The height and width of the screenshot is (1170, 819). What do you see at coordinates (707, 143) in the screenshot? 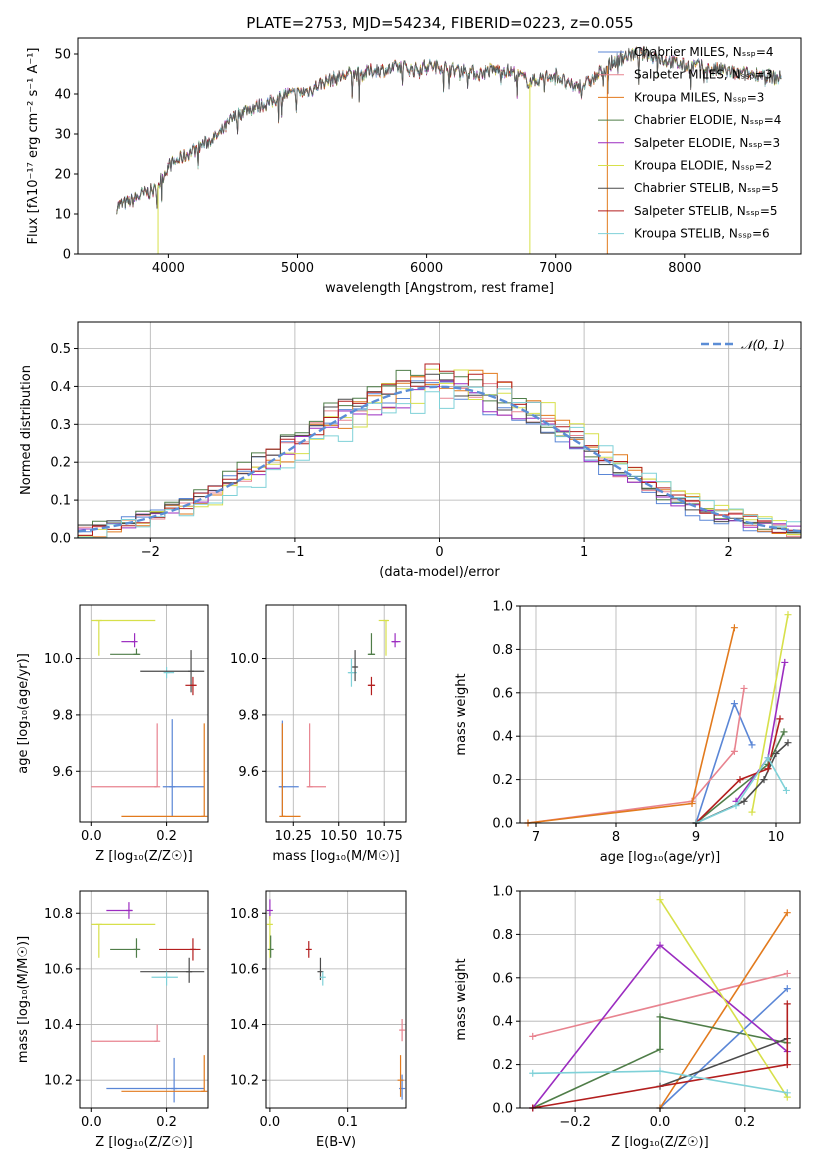
I see `legend-label-salpeter-elodie: Salpeter ELODIE, Nₛₛₚ=3` at bounding box center [707, 143].